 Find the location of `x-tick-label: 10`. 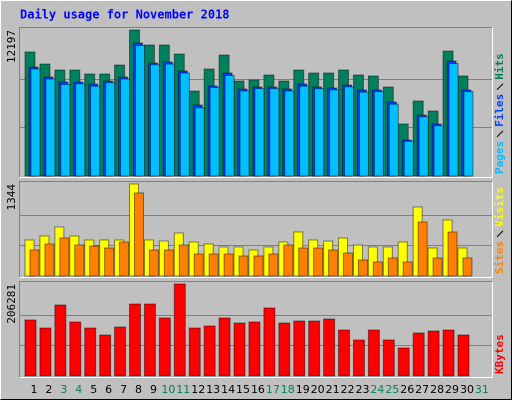

x-tick-label: 10 is located at coordinates (168, 389).